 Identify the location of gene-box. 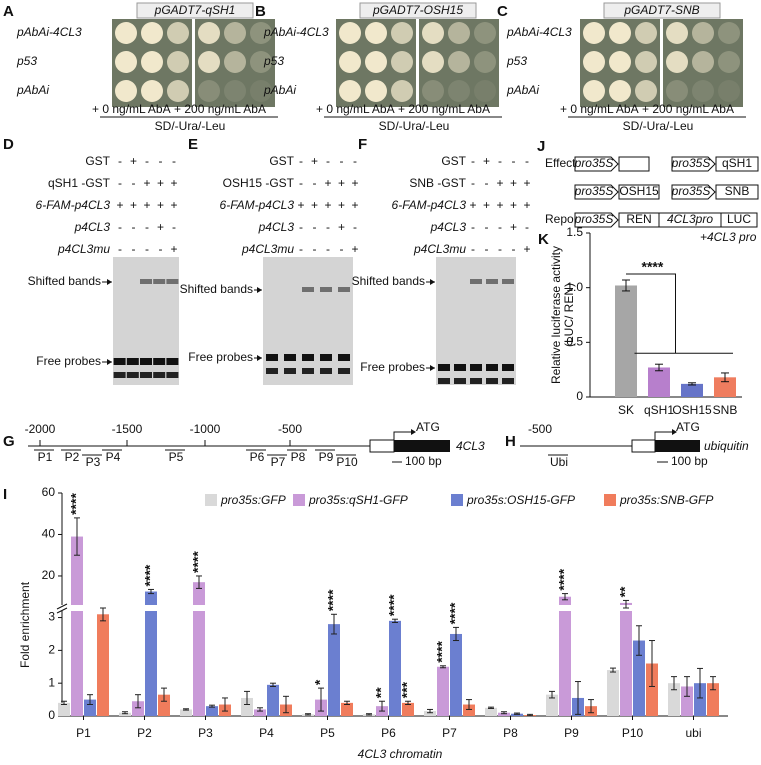
(737, 192).